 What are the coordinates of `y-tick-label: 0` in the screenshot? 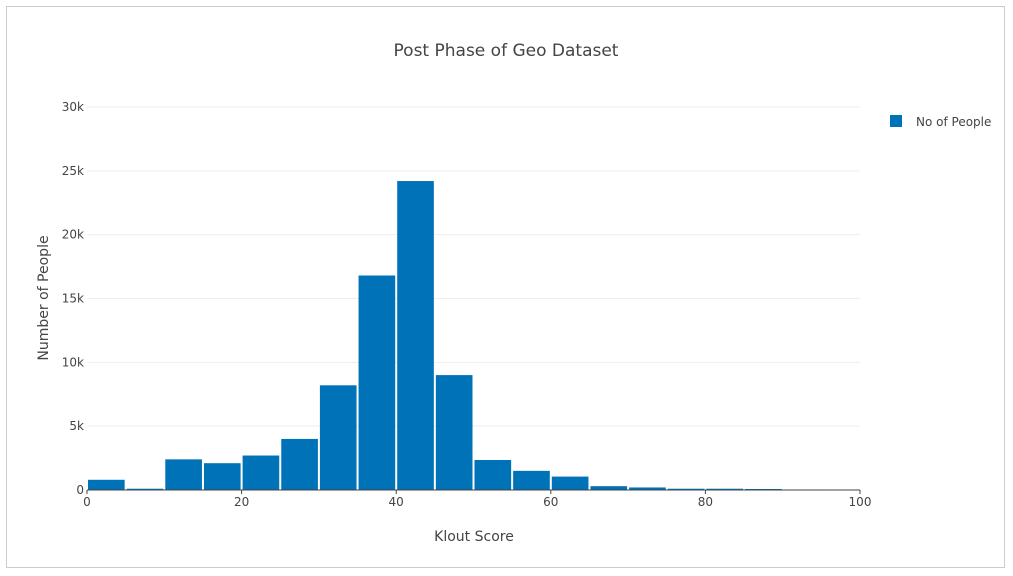 It's located at (80, 490).